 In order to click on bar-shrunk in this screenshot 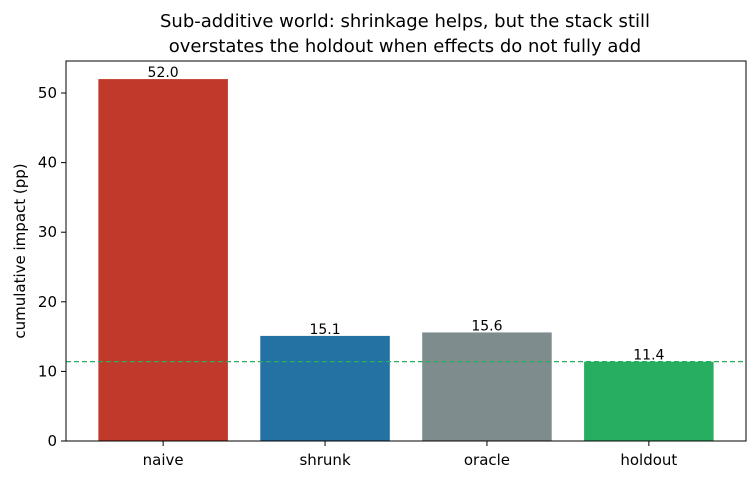, I will do `click(325, 388)`.